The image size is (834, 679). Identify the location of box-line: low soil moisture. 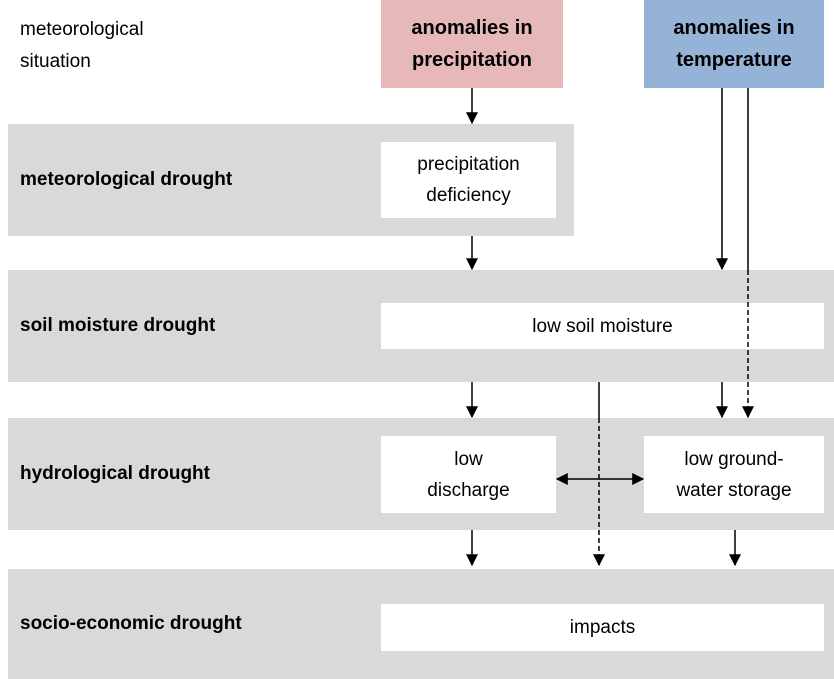
(602, 326).